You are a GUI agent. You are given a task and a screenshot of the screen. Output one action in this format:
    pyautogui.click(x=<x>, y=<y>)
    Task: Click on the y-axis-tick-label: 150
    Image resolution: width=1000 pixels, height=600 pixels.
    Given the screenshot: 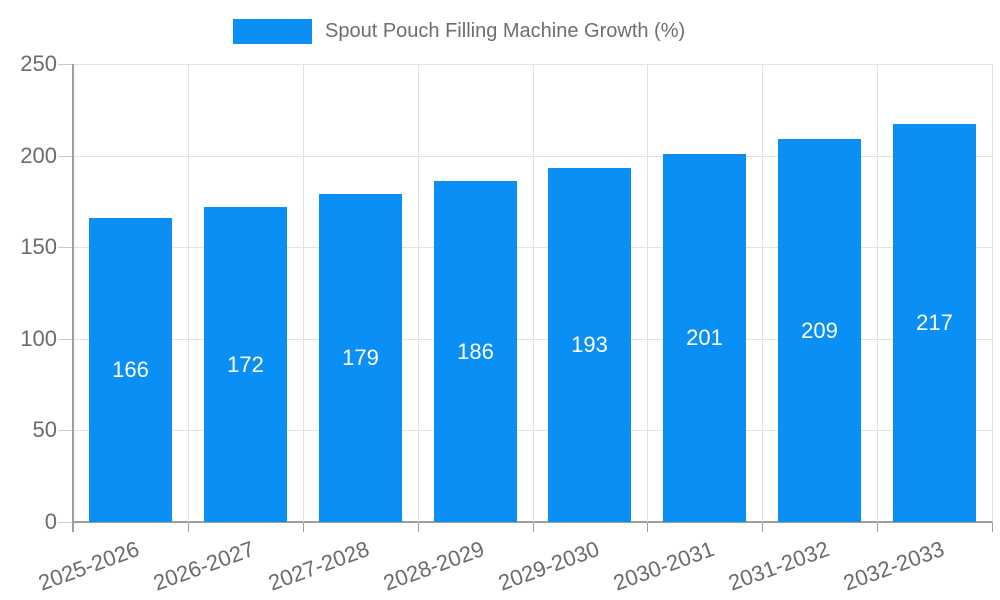 What is the action you would take?
    pyautogui.click(x=38, y=247)
    